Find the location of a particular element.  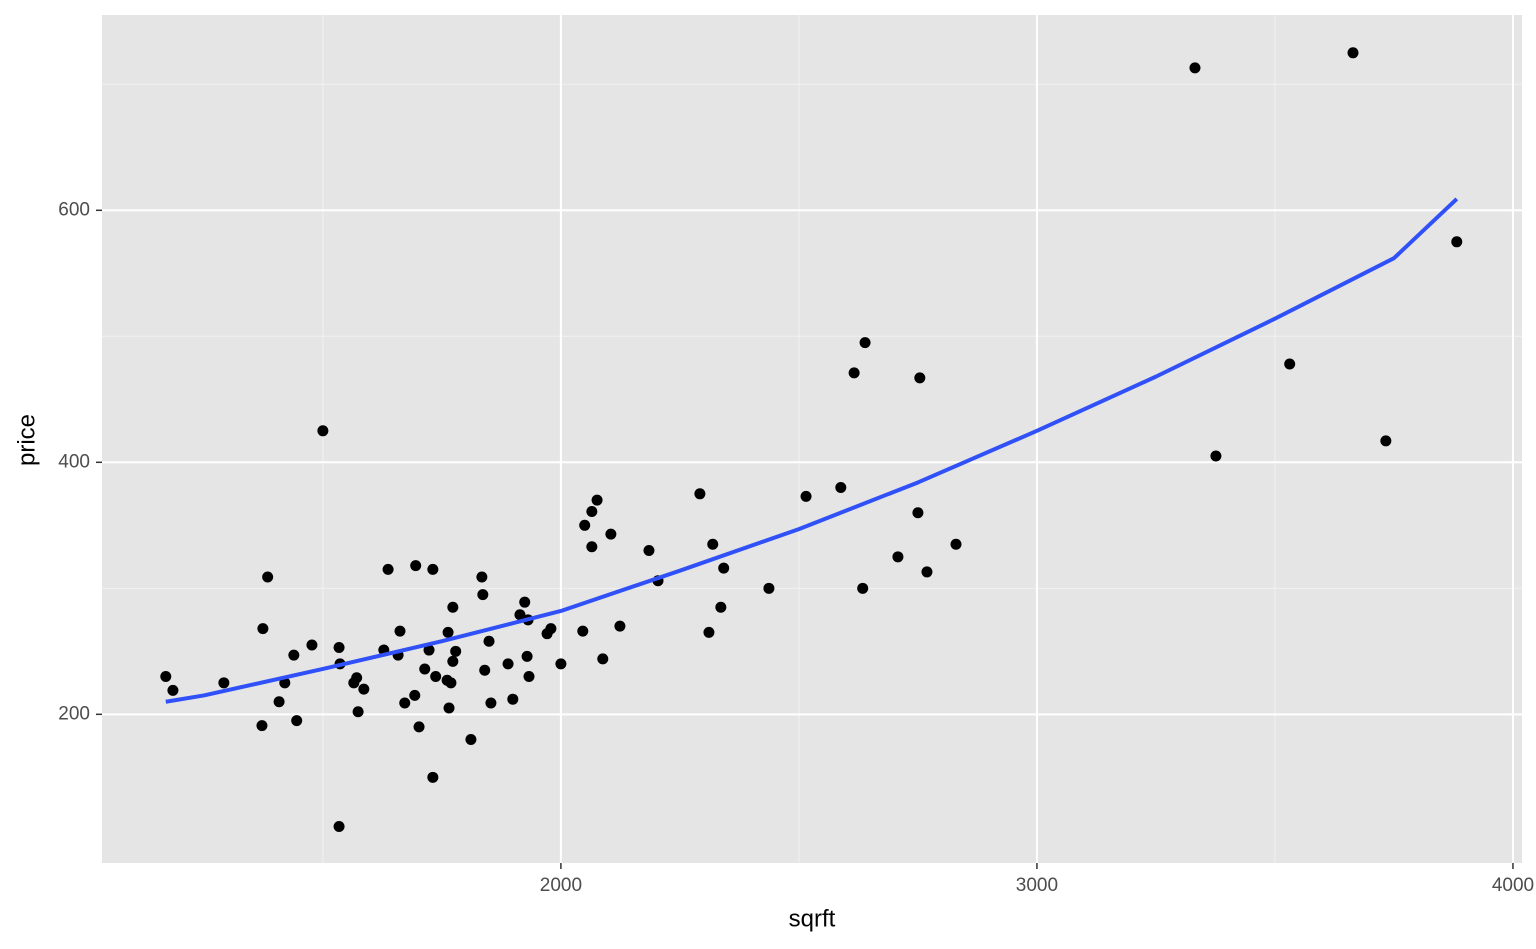

y-tick-label: 200 is located at coordinates (74, 713).